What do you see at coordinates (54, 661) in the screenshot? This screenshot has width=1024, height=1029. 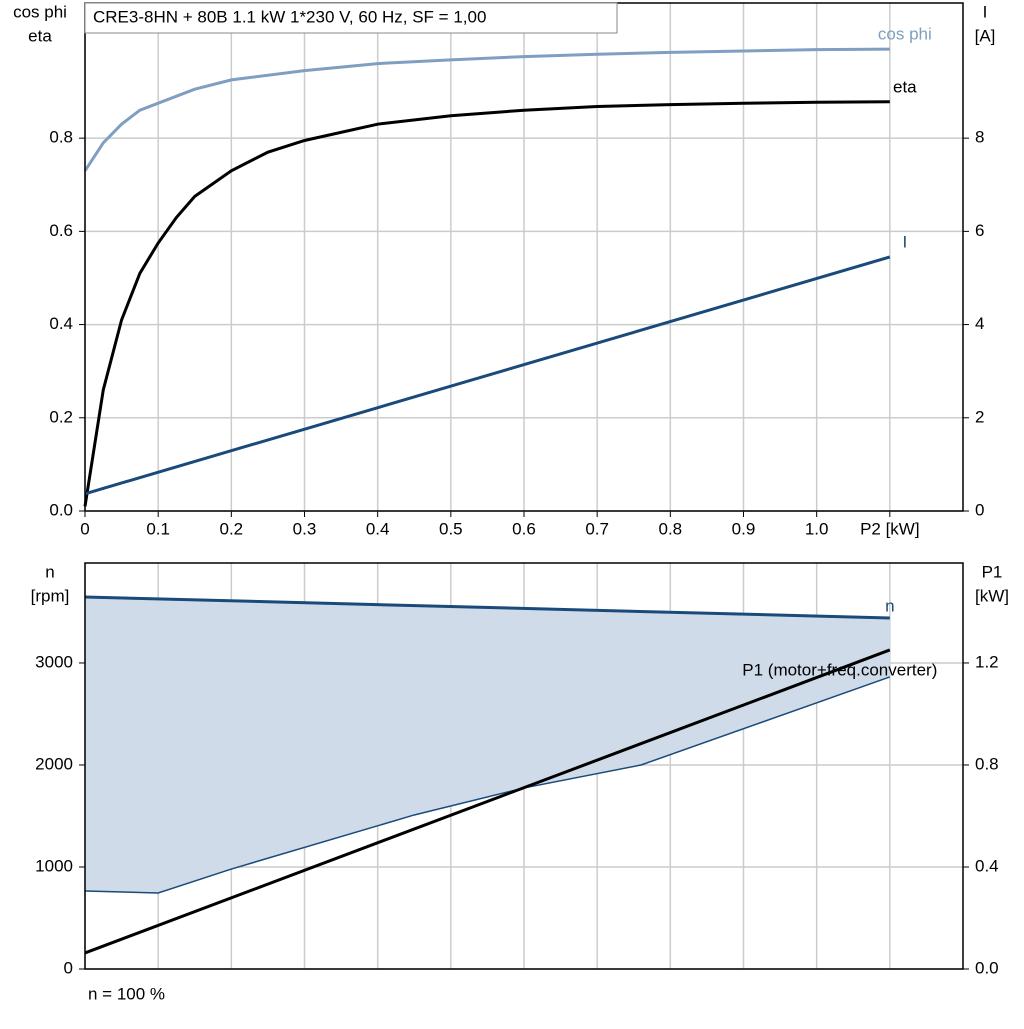 I see `y-tick-label: 3000` at bounding box center [54, 661].